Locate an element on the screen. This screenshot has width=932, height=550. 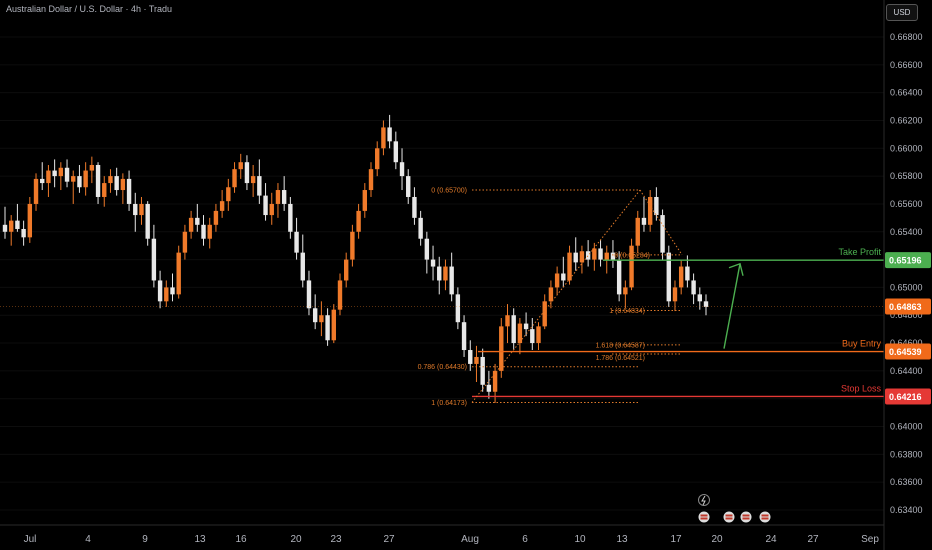
x-tick-label: 27 is located at coordinates (389, 539).